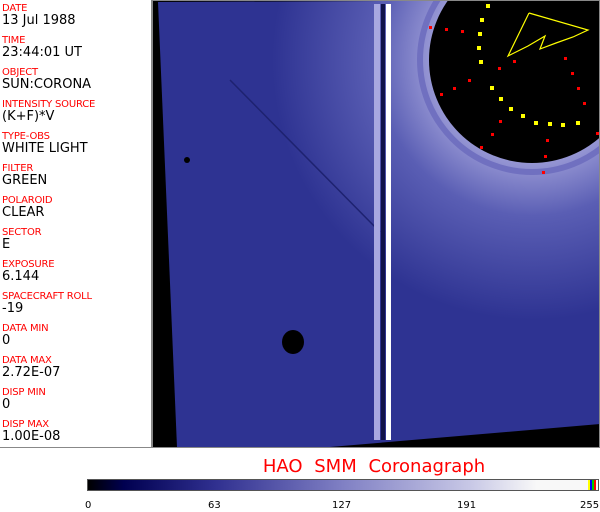 The height and width of the screenshot is (512, 600). Describe the element at coordinates (374, 466) in the screenshot. I see `instrument-title: HAO SMM Coronagraph` at that location.